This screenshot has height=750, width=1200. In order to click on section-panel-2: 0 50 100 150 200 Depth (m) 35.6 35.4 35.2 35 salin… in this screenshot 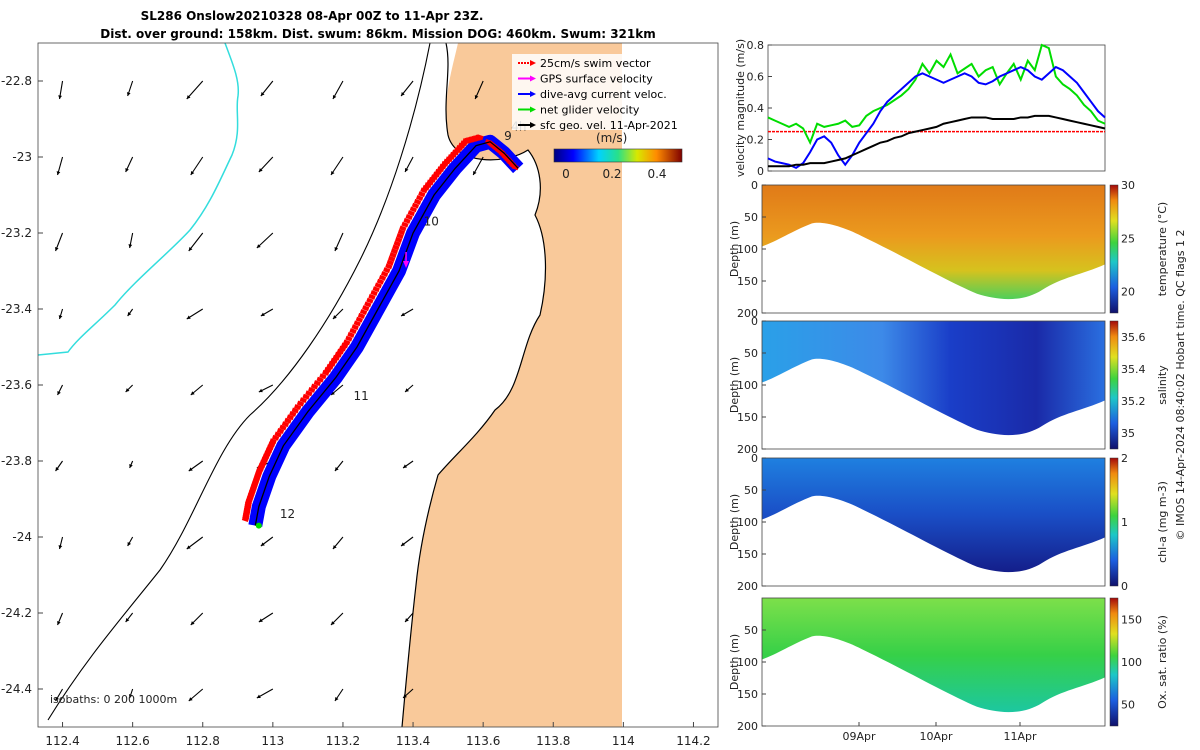, I will do `click(948, 385)`.